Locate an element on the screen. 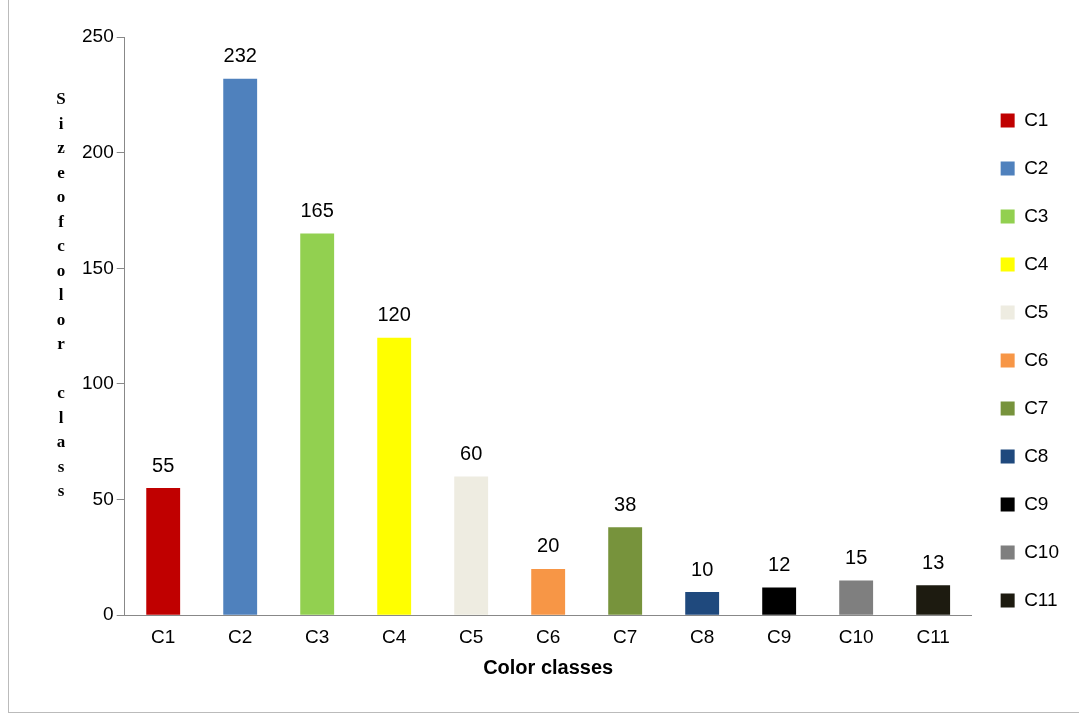 The height and width of the screenshot is (719, 1084). legend-label: C7 is located at coordinates (1036, 407).